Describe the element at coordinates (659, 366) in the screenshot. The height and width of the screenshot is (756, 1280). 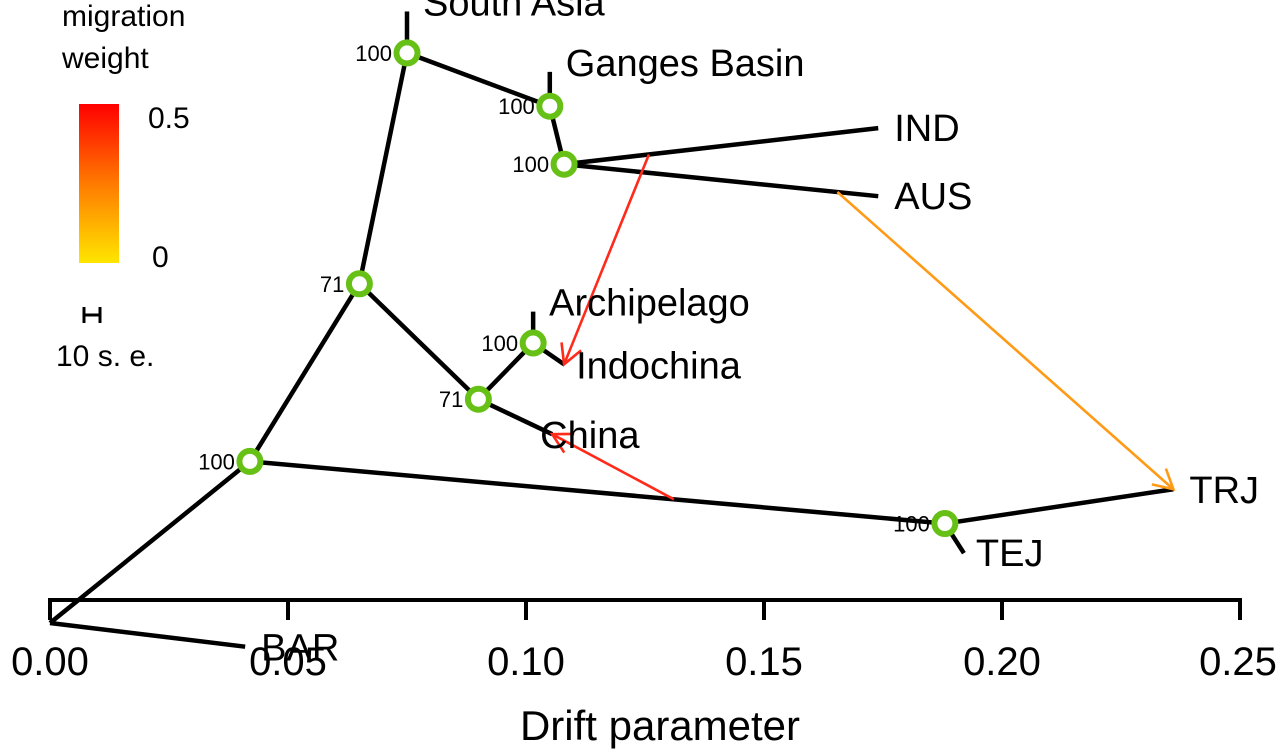
I see `leaf-label-indochina: Indochina` at that location.